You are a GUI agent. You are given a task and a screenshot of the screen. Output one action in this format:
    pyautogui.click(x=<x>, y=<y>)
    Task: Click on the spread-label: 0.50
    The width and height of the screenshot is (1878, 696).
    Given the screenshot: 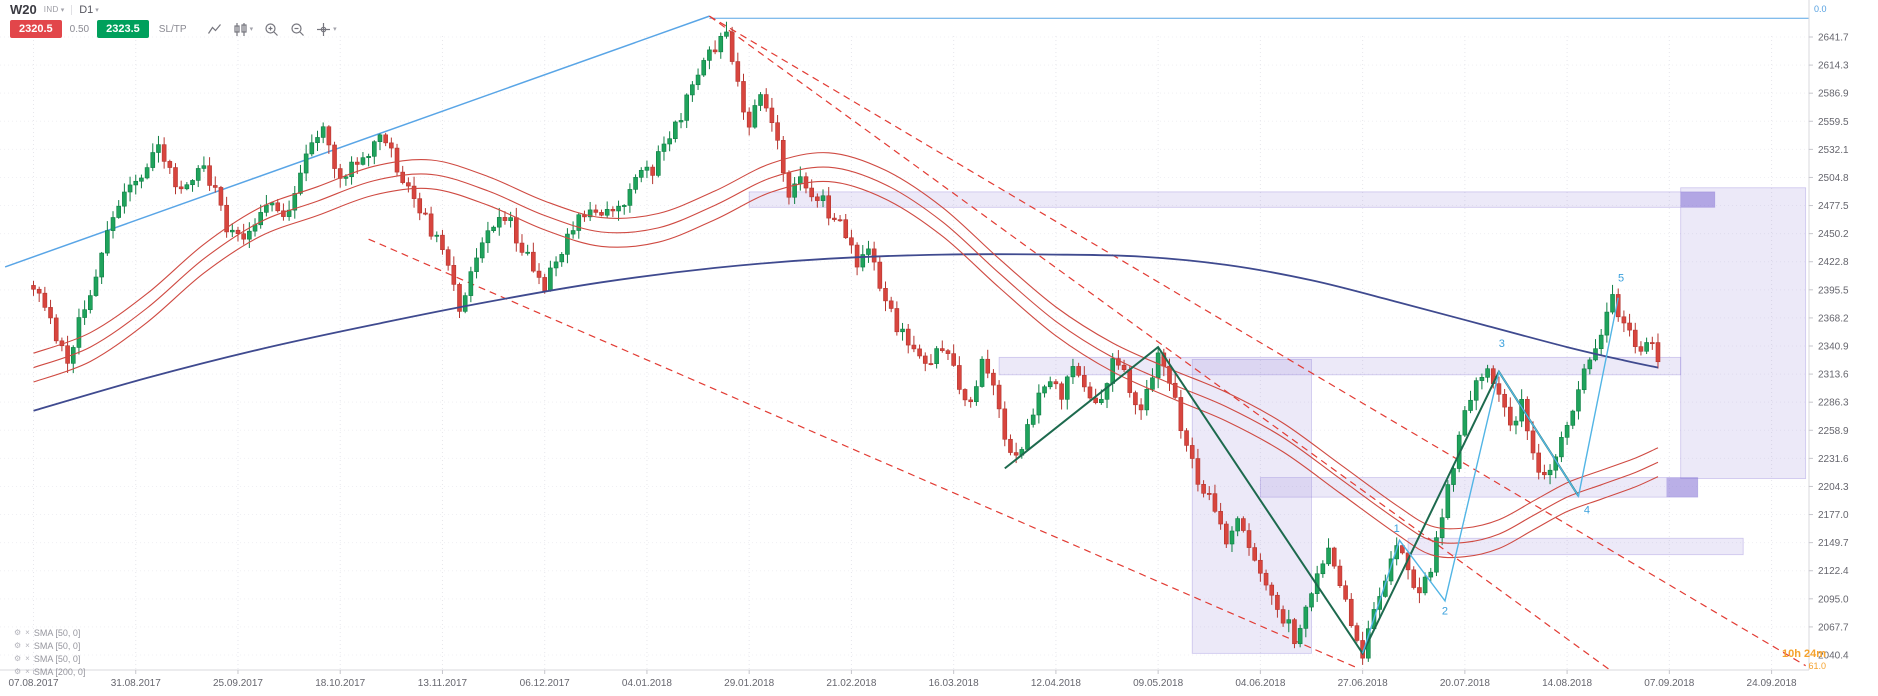 What is the action you would take?
    pyautogui.click(x=79, y=29)
    